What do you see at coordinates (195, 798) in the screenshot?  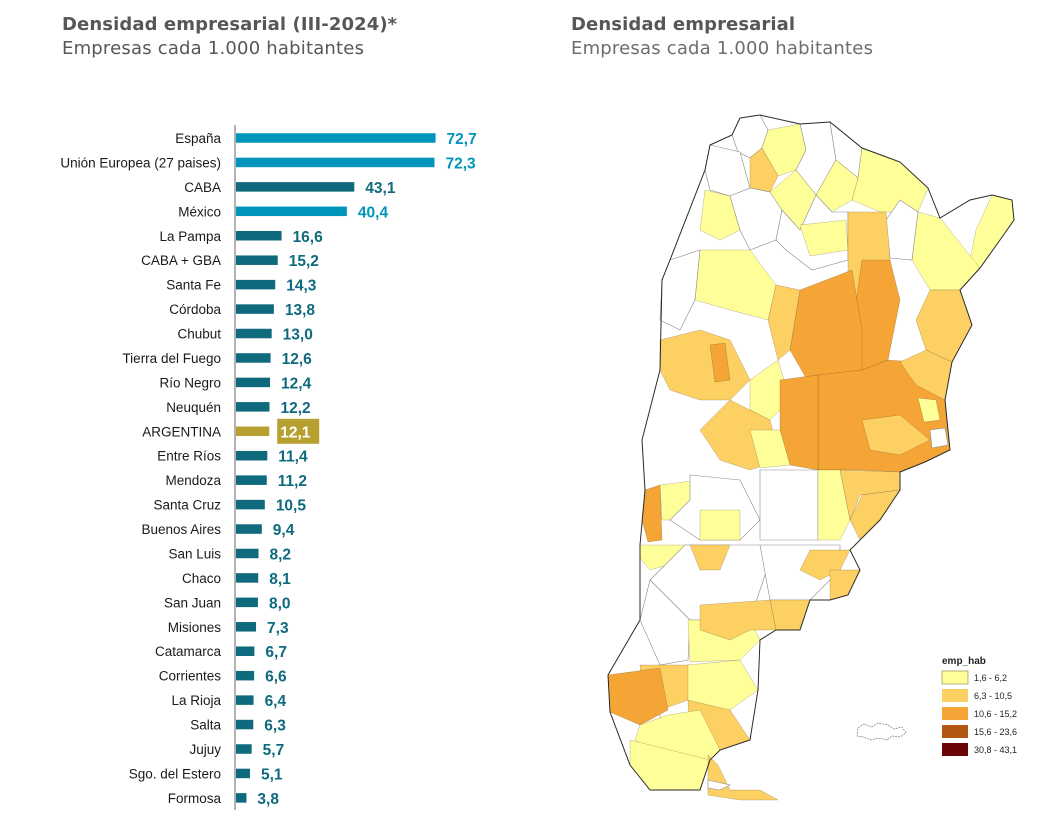 I see `category-label: Formosa` at bounding box center [195, 798].